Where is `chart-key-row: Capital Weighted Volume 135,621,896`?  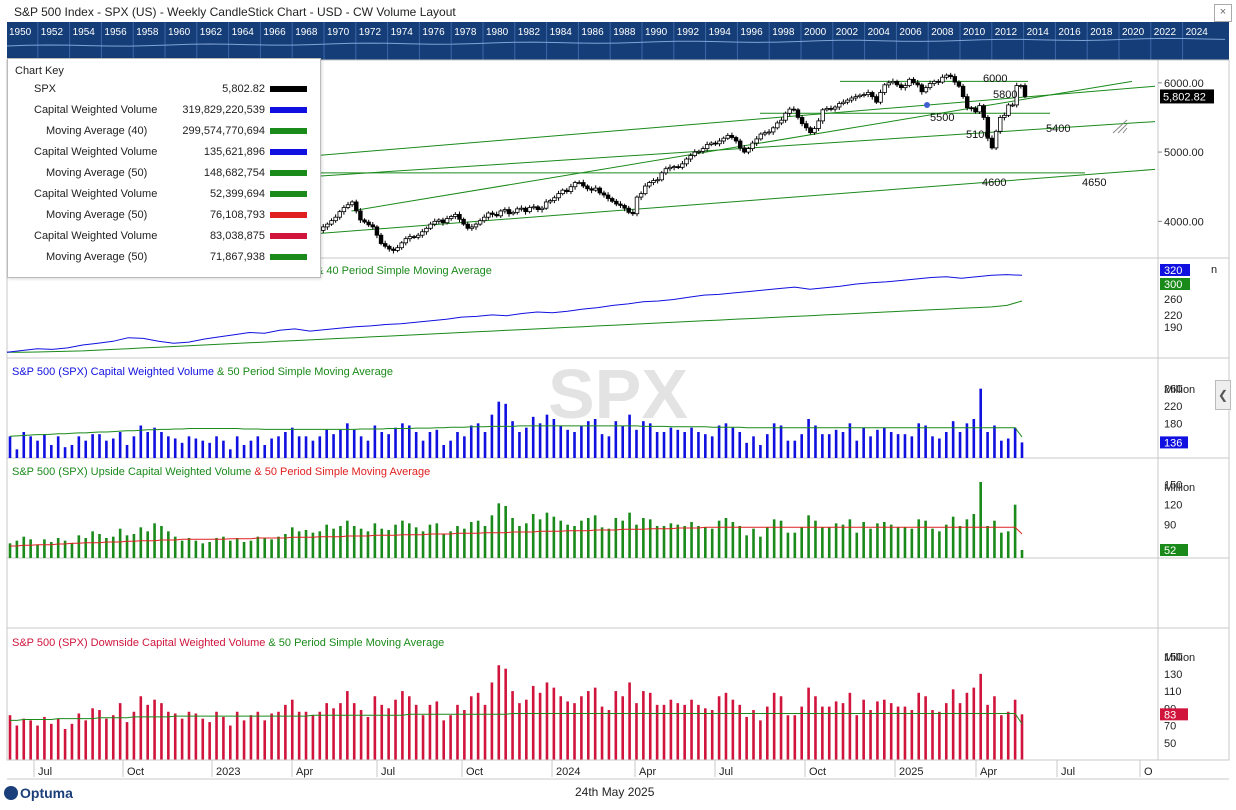
chart-key-row: Capital Weighted Volume 135,621,896 is located at coordinates (164, 154).